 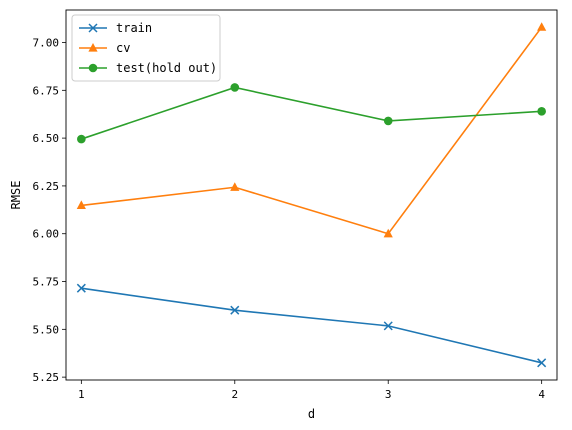 I want to click on x-tick-label: 2, so click(x=234, y=394).